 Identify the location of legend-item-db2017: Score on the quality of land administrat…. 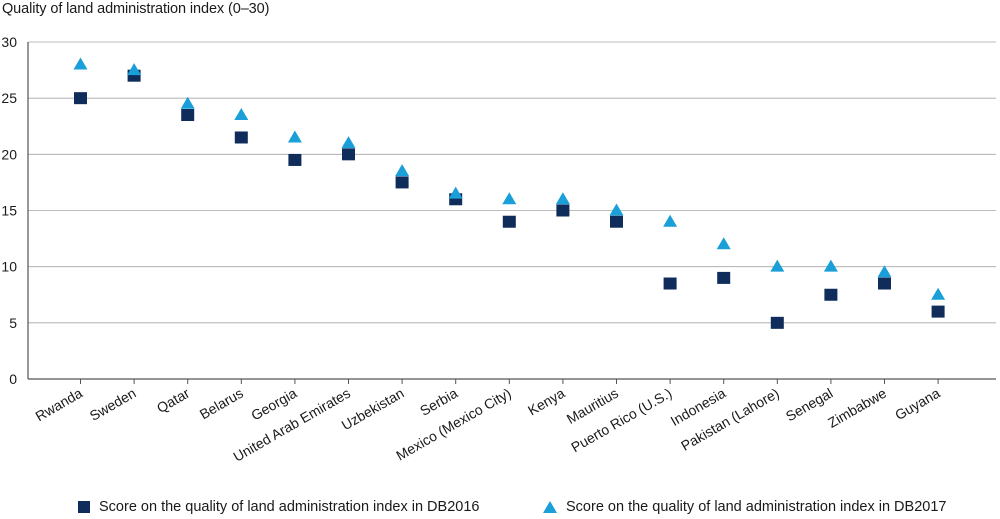
(744, 507).